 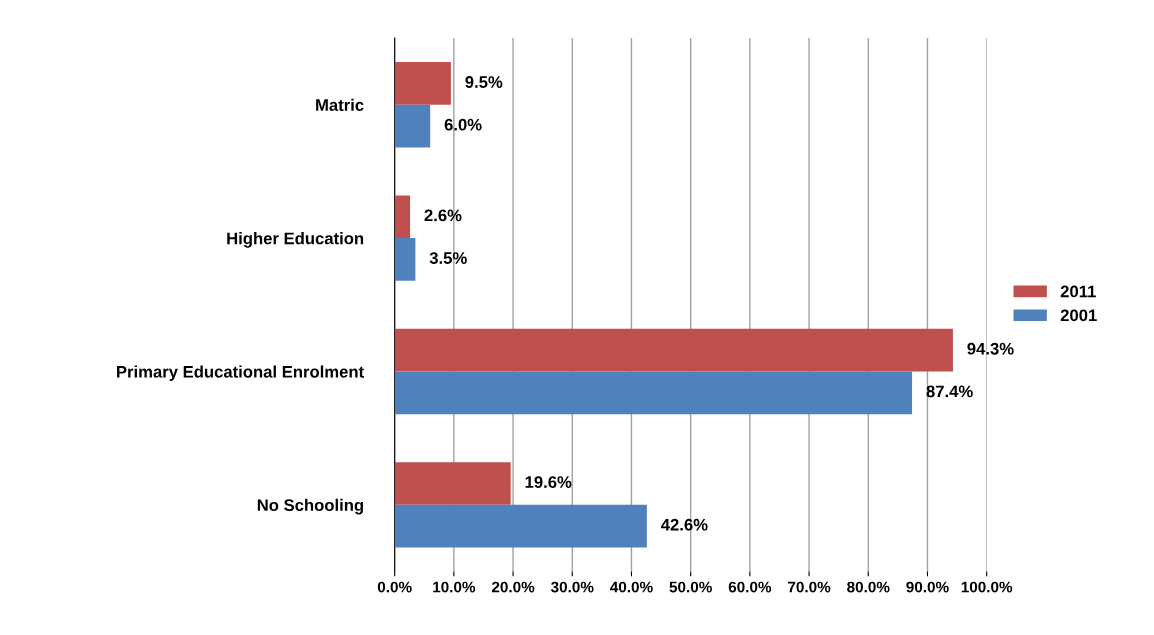 What do you see at coordinates (295, 240) in the screenshot?
I see `y-tick-label: Higher Education` at bounding box center [295, 240].